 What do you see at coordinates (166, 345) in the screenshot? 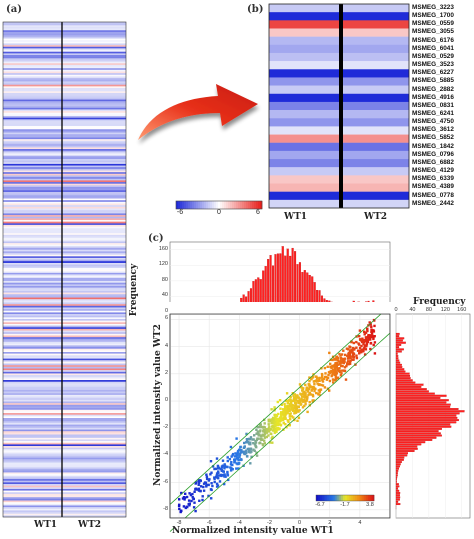
I see `scatter-ytick: 4` at bounding box center [166, 345].